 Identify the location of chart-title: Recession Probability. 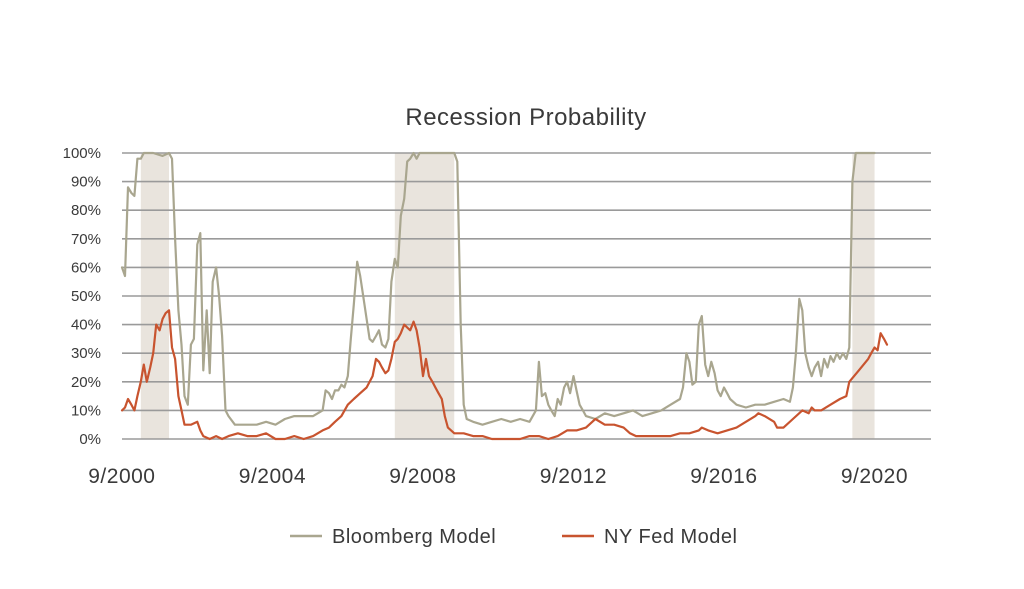
(525, 117).